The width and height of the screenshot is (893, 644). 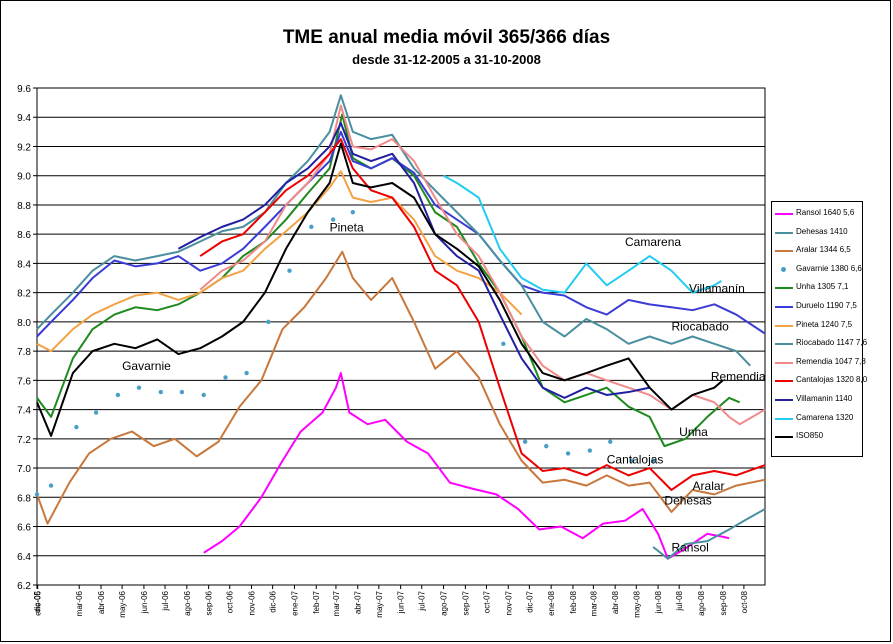 What do you see at coordinates (144, 602) in the screenshot?
I see `x-tick-label: jun-06` at bounding box center [144, 602].